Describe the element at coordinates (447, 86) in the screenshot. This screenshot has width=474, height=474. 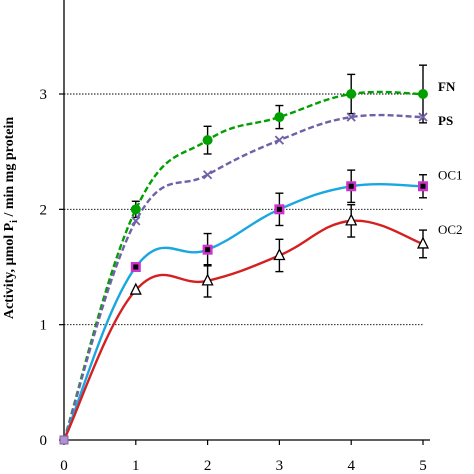
I see `series-label-fn: FN` at that location.